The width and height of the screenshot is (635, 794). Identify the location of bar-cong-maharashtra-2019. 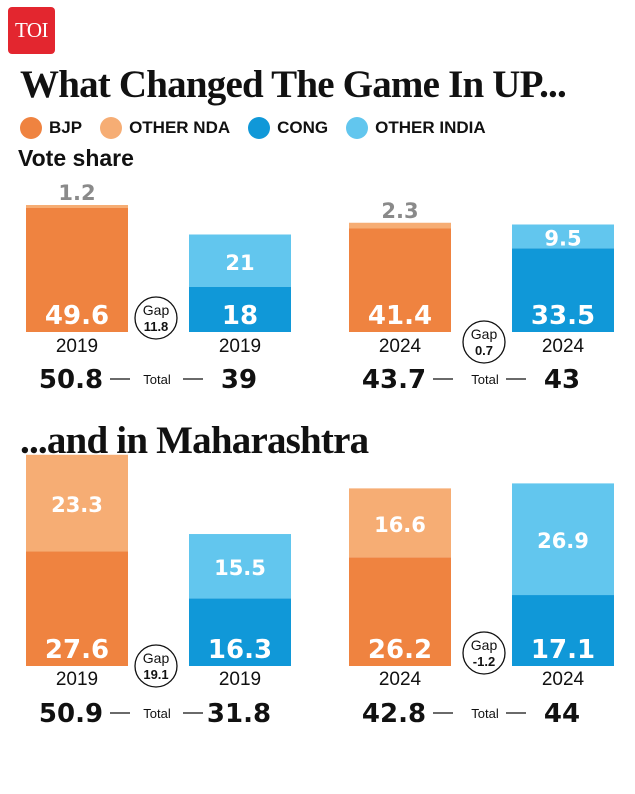
(240, 632).